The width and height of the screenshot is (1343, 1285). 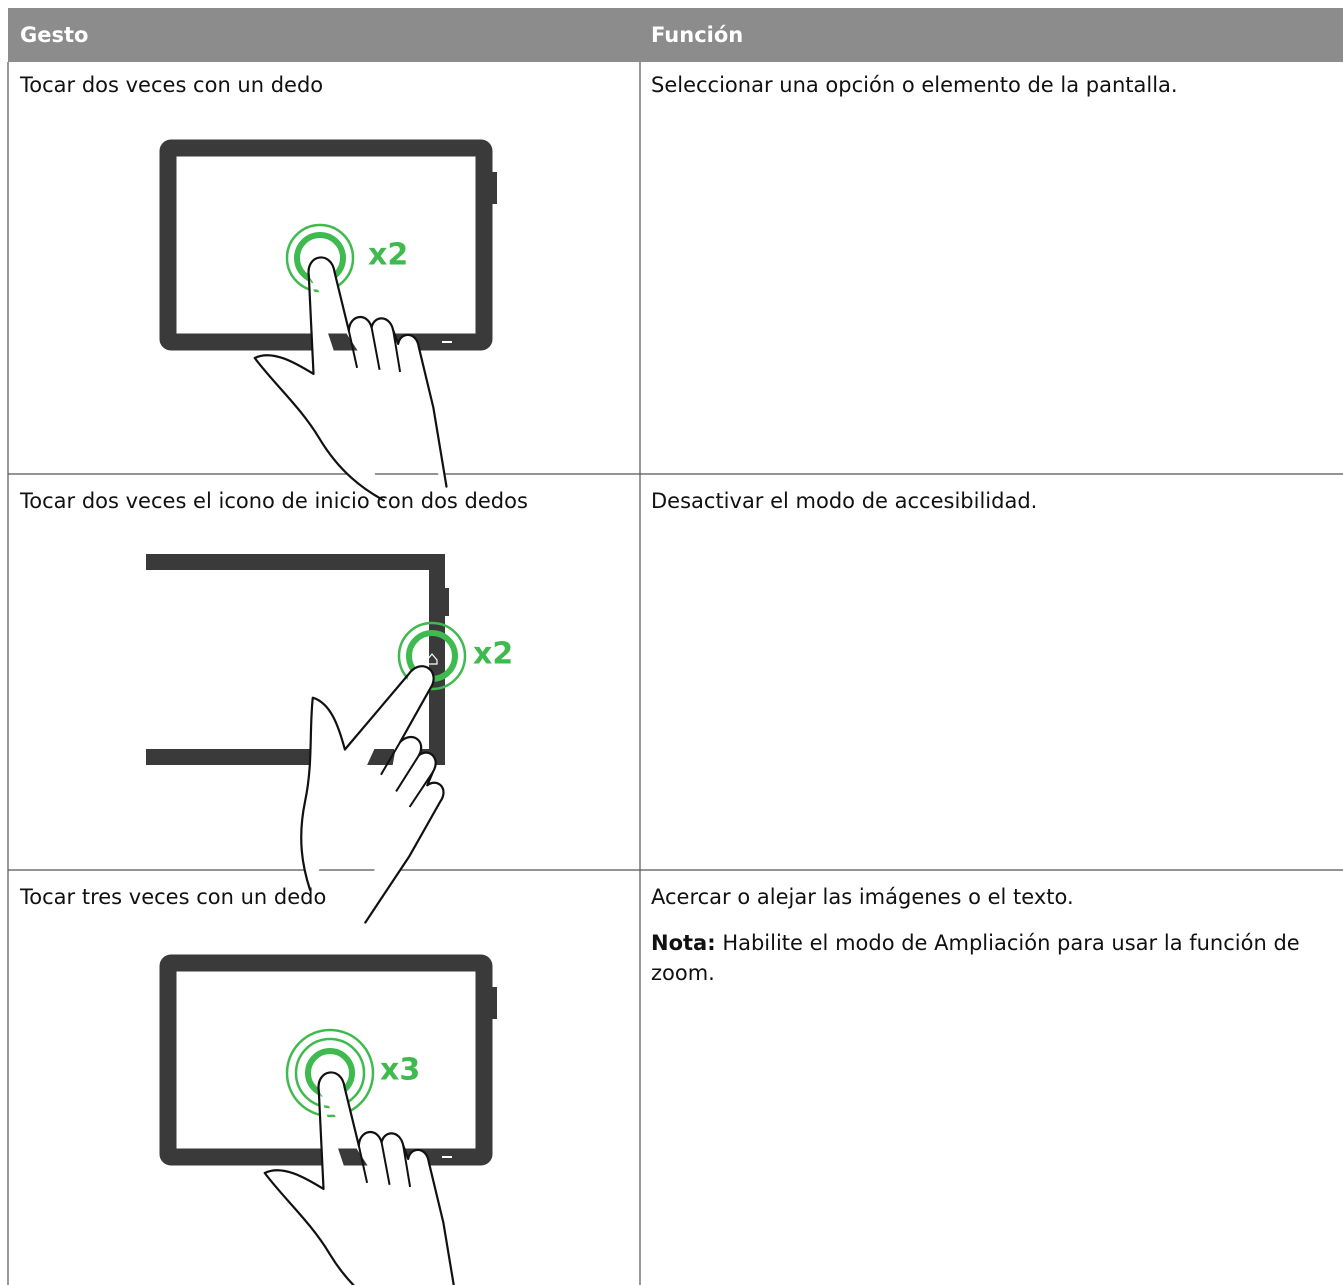 What do you see at coordinates (683, 943) in the screenshot?
I see `note-label: Nota:` at bounding box center [683, 943].